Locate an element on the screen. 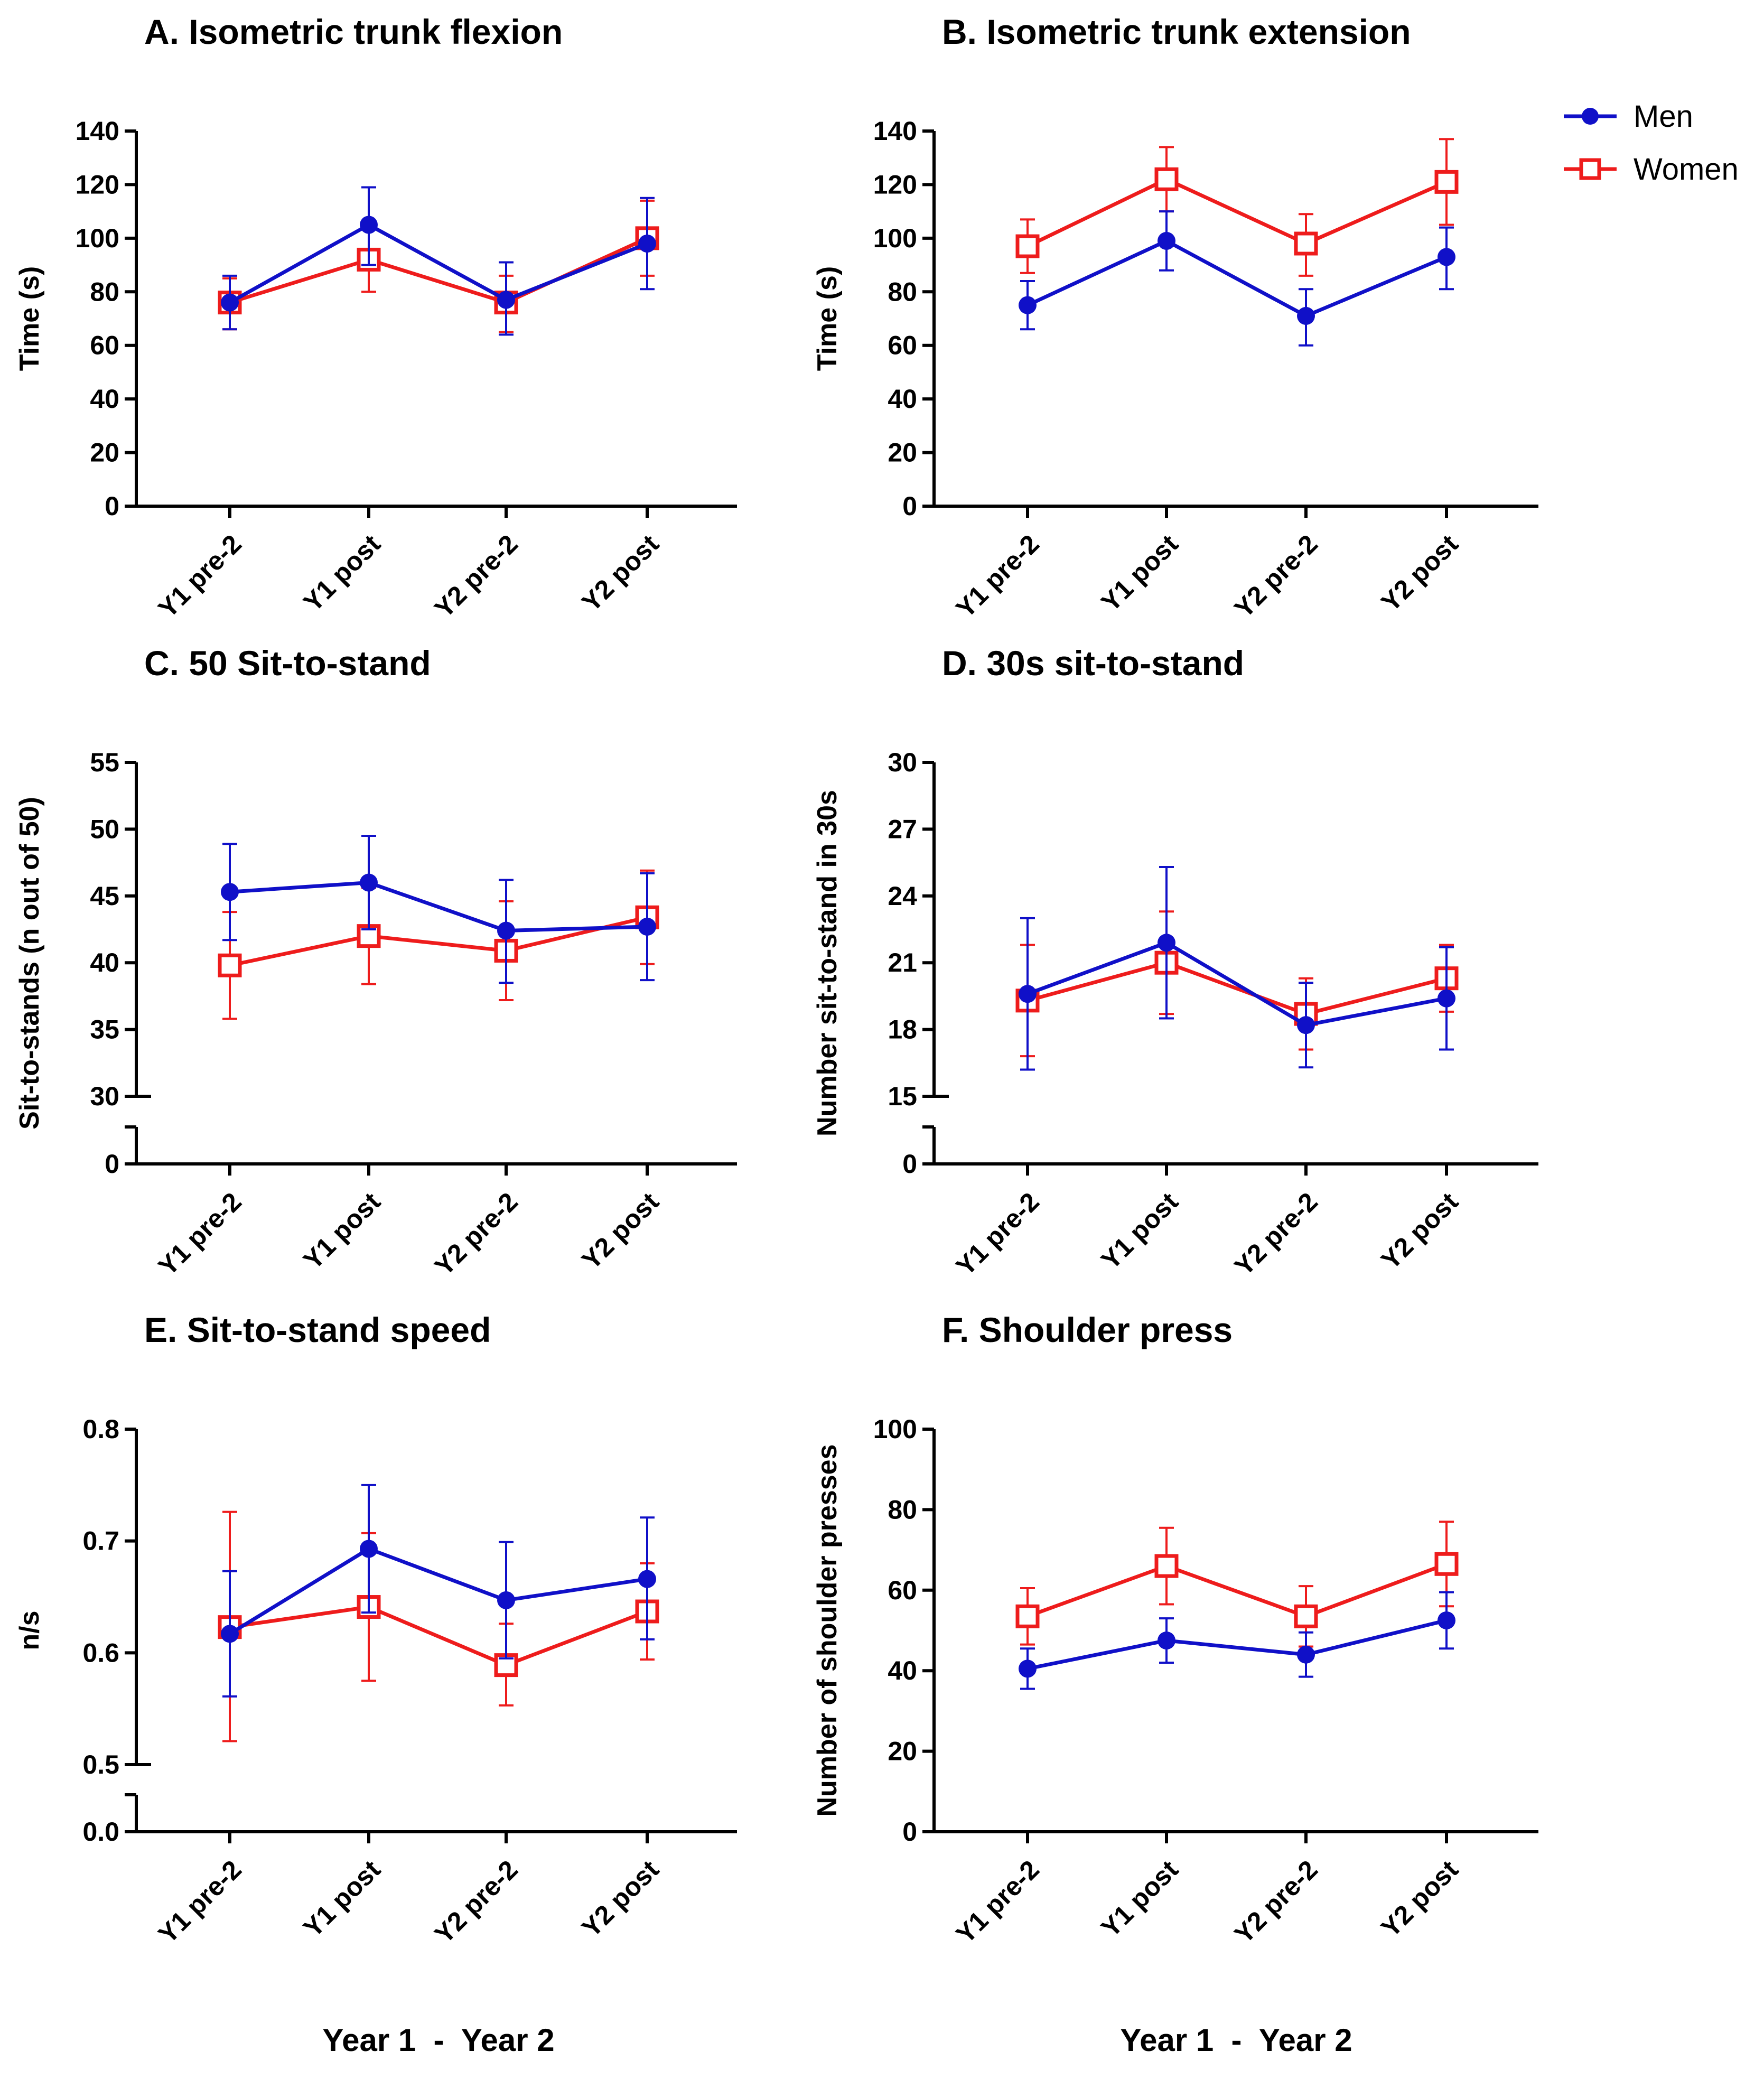 This screenshot has height=2079, width=1764. panel-c-title: C. 50 Sit-to-stand is located at coordinates (287, 664).